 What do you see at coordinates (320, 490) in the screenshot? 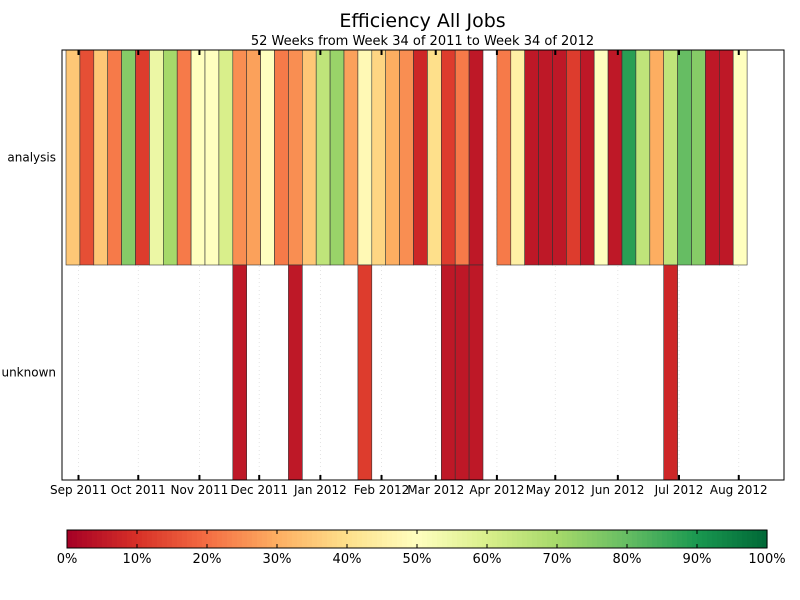
I see `x-tick-label: Jan 2012` at bounding box center [320, 490].